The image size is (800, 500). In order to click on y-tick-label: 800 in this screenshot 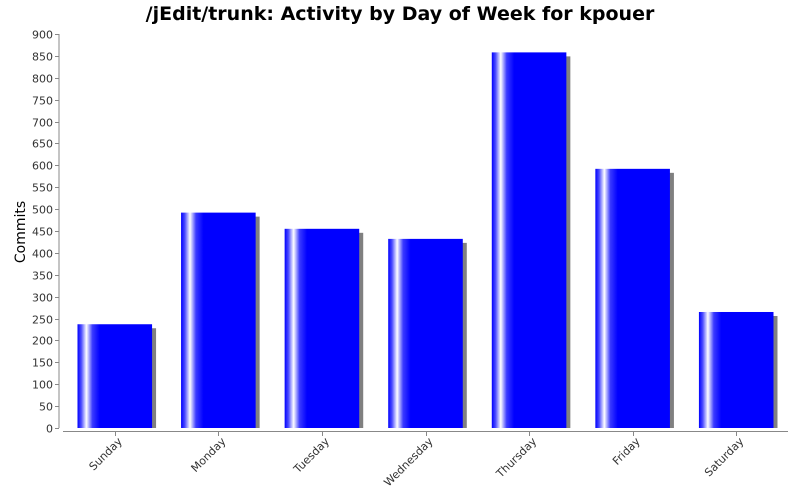, I will do `click(42, 79)`.